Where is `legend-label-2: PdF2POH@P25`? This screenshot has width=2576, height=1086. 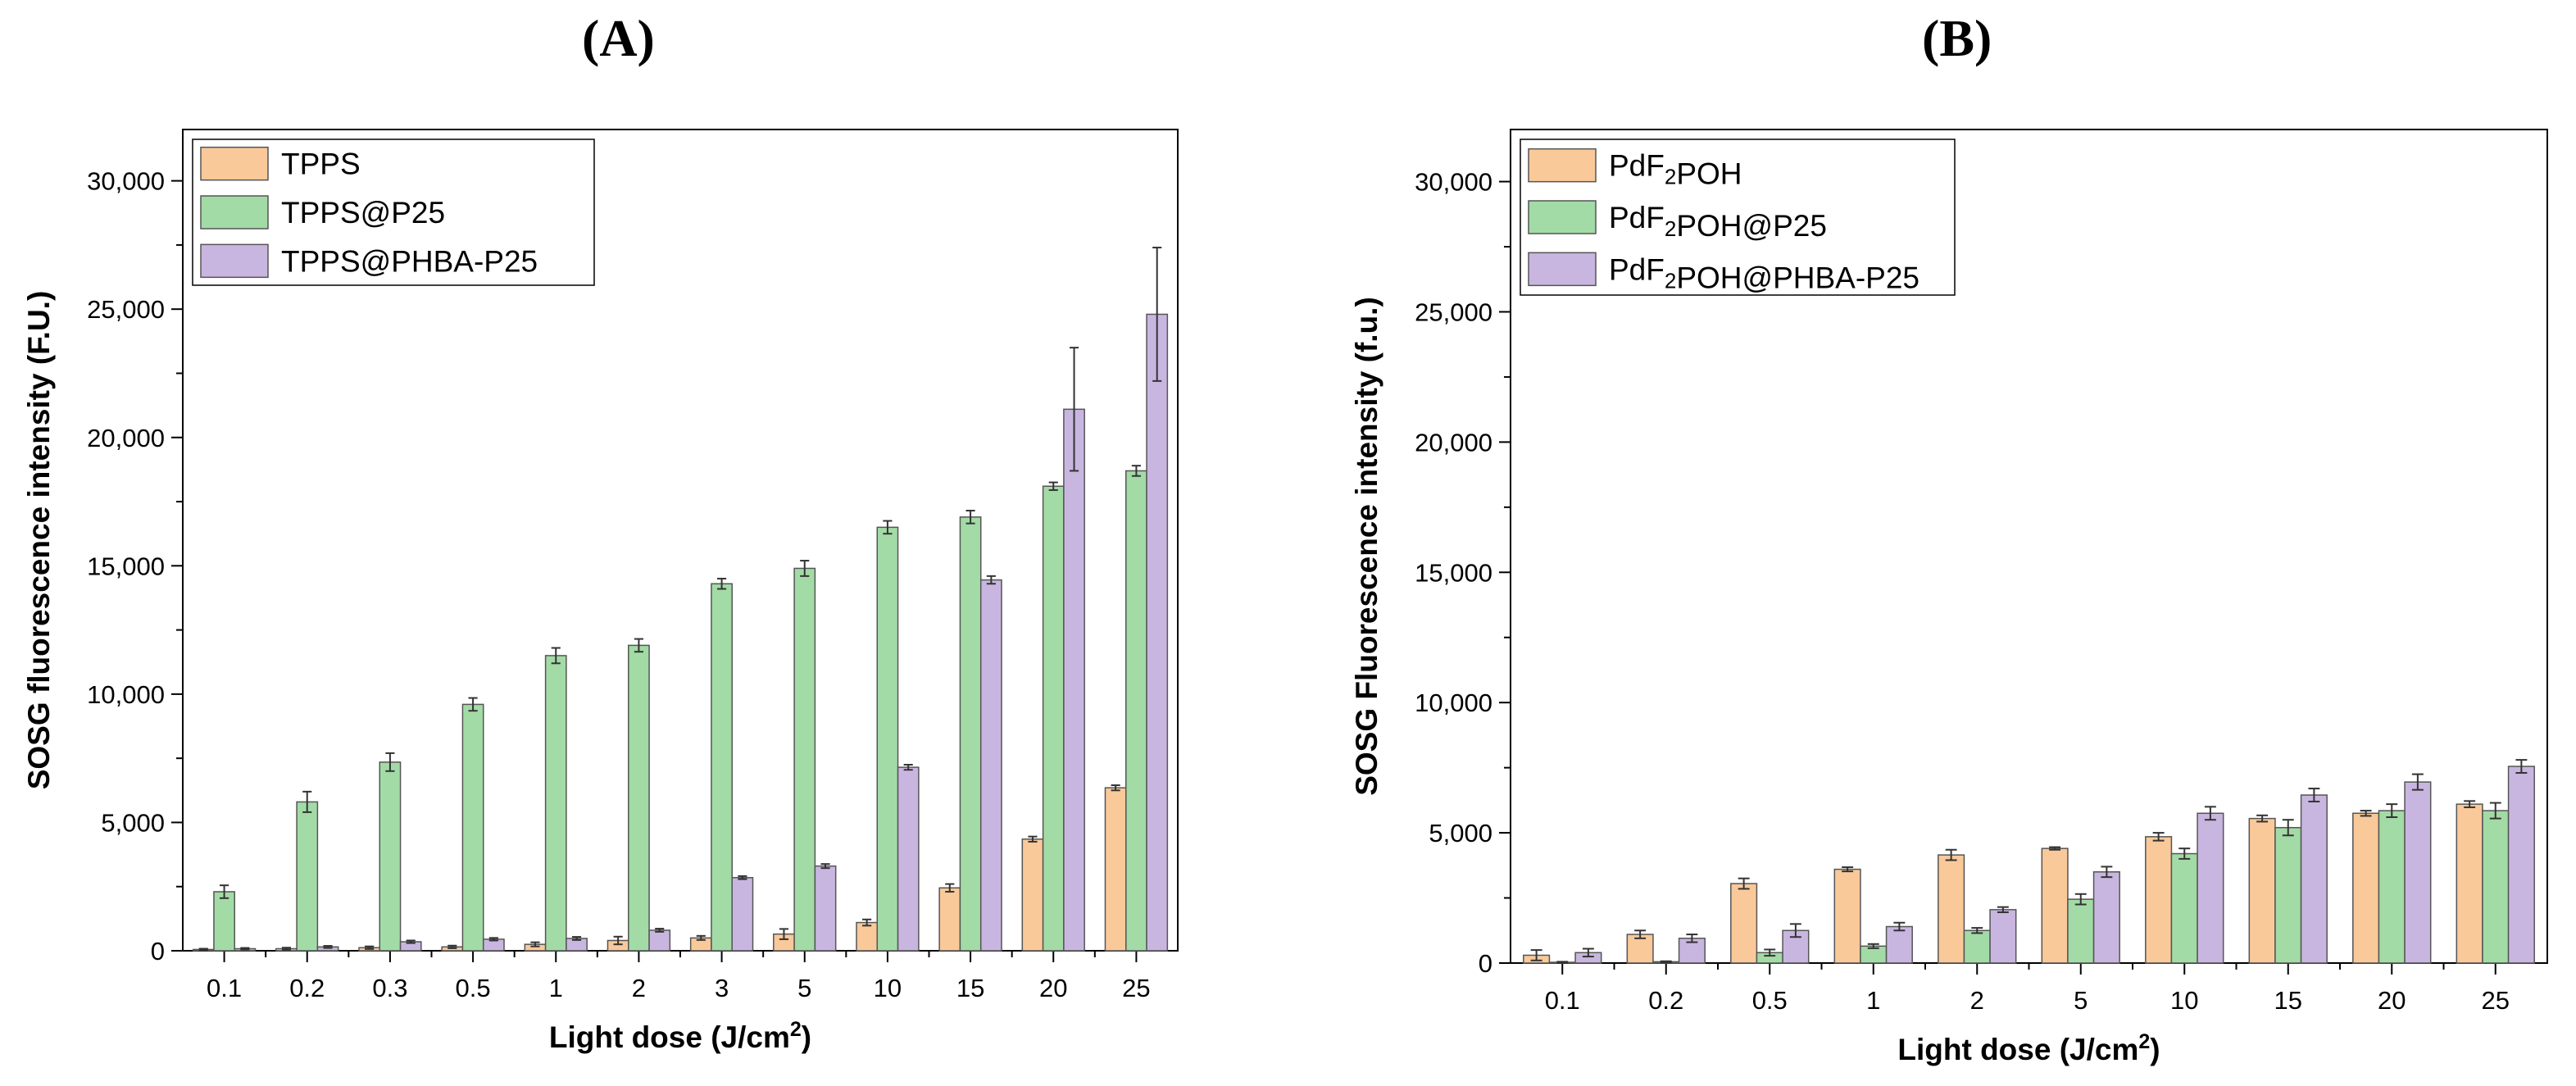
legend-label-2: PdF2POH@P25 is located at coordinates (1718, 222).